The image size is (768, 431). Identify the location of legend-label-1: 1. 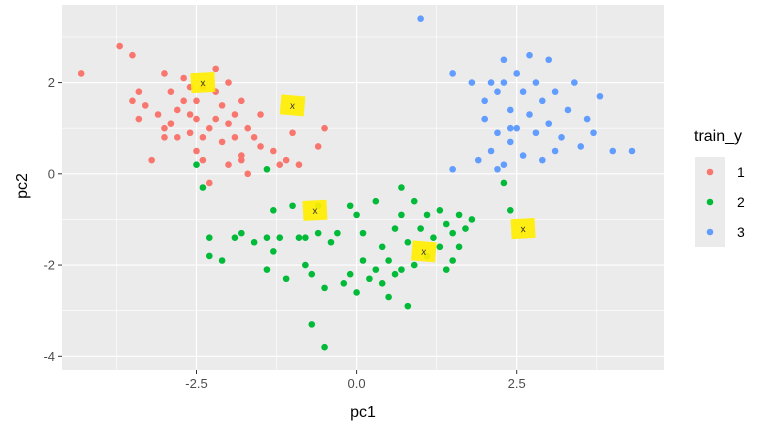
(741, 172).